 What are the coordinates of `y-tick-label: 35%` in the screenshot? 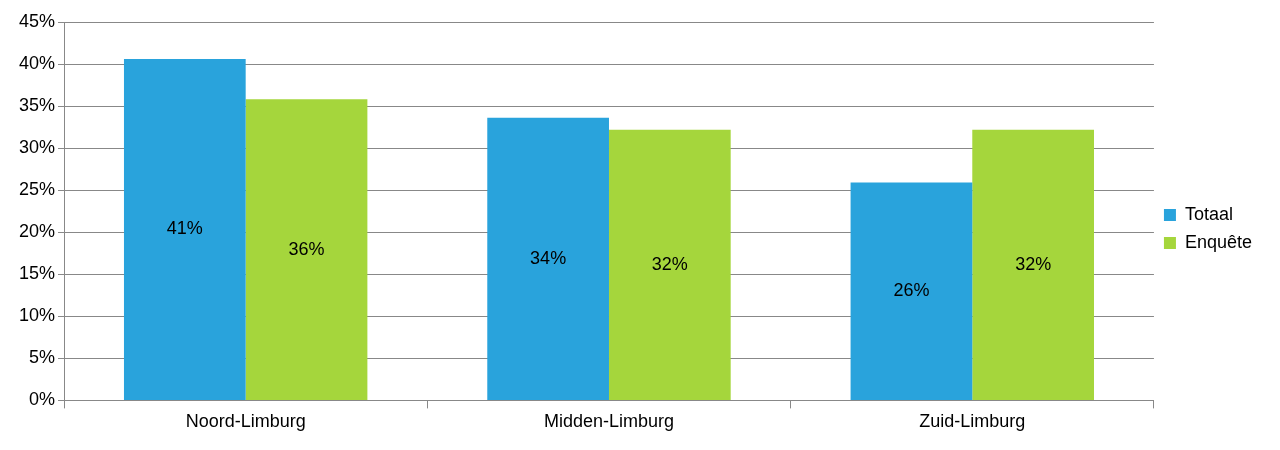 It's located at (37, 105).